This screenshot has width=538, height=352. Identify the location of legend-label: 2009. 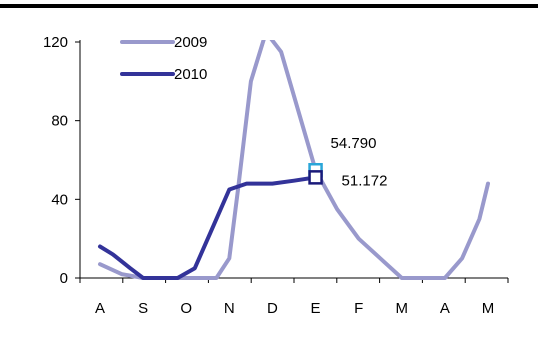
(190, 42).